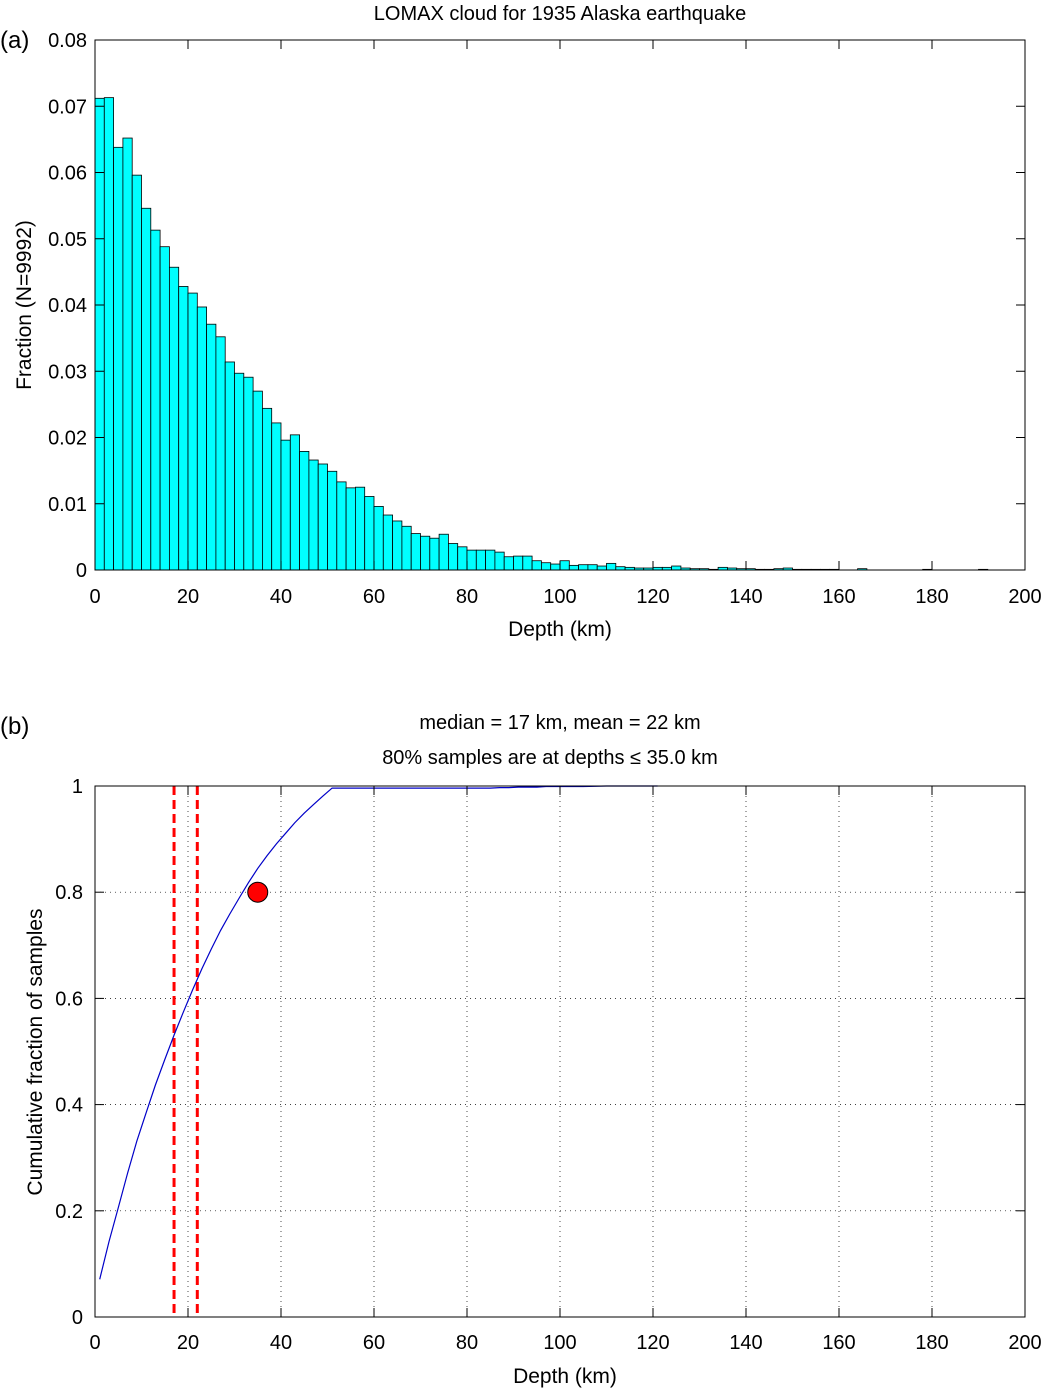  Describe the element at coordinates (185, 1051) in the screenshot. I see `cdf-median-mean-lines` at that location.